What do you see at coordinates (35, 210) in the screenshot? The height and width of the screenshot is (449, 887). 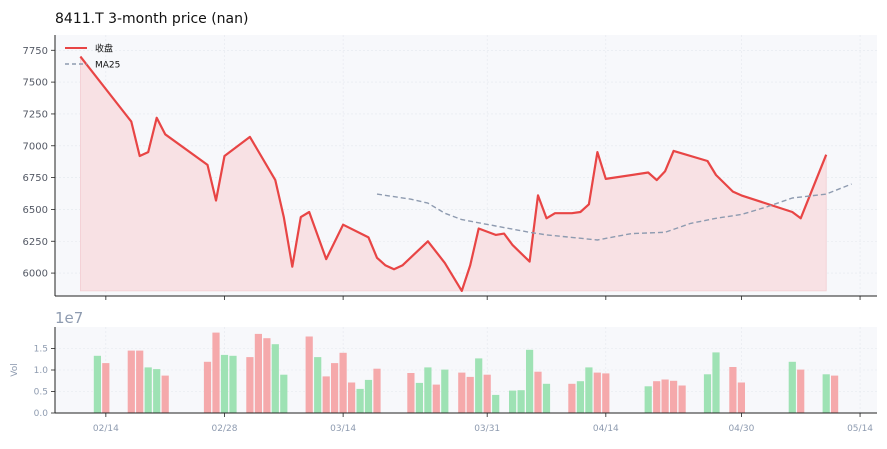 I see `price-y-tick-label: 6500` at bounding box center [35, 210].